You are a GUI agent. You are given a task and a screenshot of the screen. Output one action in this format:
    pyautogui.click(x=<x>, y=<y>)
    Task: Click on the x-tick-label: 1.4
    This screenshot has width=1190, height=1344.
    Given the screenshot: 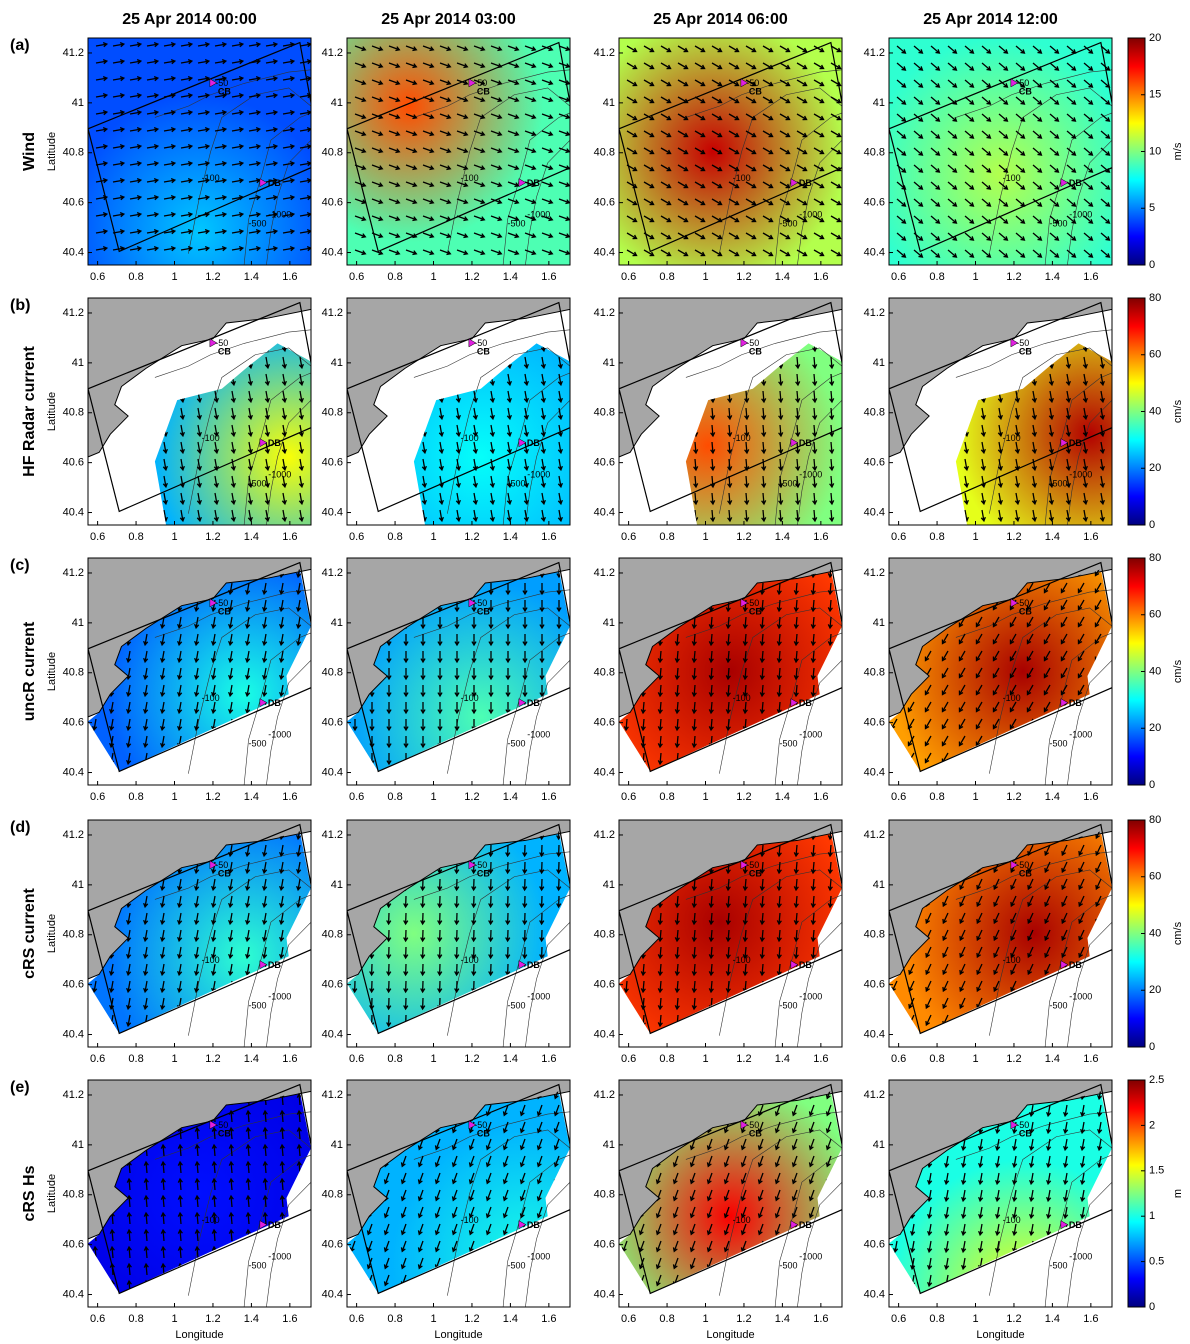 What is the action you would take?
    pyautogui.click(x=782, y=1059)
    